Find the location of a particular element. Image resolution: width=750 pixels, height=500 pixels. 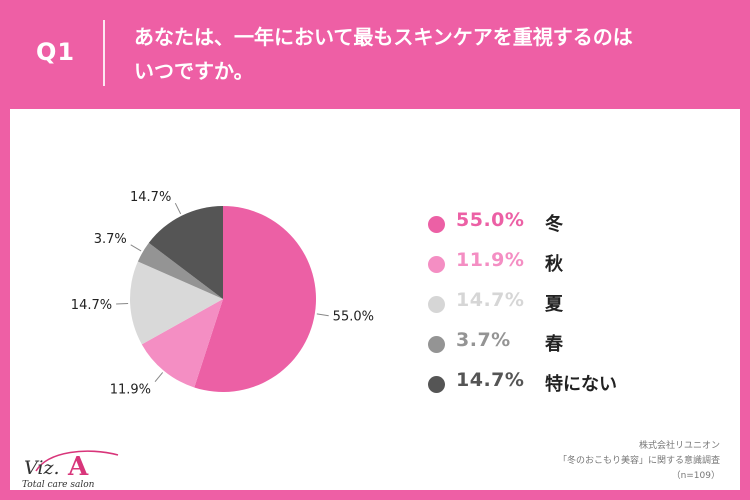

brand-logo: Viz. A Total care salon is located at coordinates (70, 470).